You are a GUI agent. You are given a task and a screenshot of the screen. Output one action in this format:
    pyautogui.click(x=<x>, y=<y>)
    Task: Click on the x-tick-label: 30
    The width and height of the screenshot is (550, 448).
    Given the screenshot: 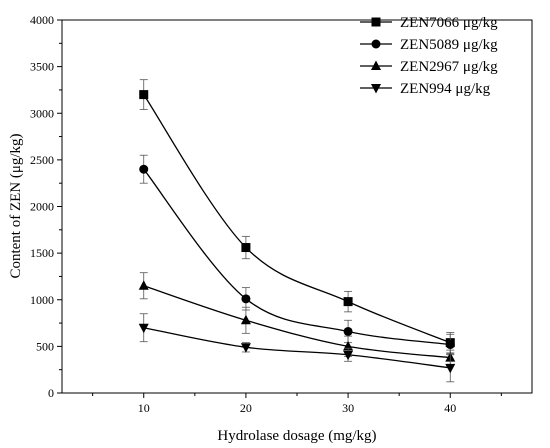 What is the action you would take?
    pyautogui.click(x=348, y=408)
    